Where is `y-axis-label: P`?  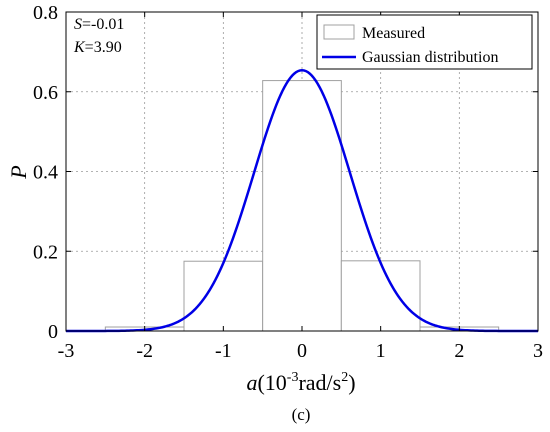
y-axis-label: P is located at coordinates (18, 172).